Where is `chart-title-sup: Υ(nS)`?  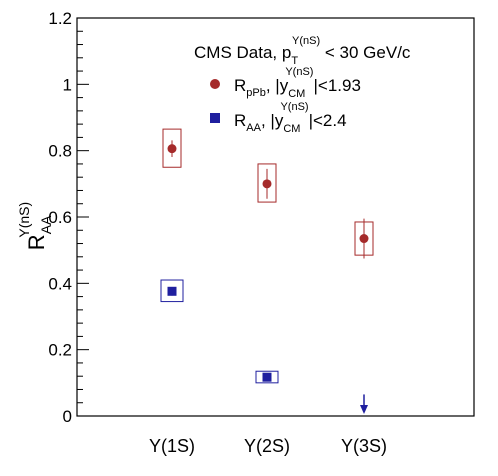
chart-title-sup: Υ(nS) is located at coordinates (306, 41).